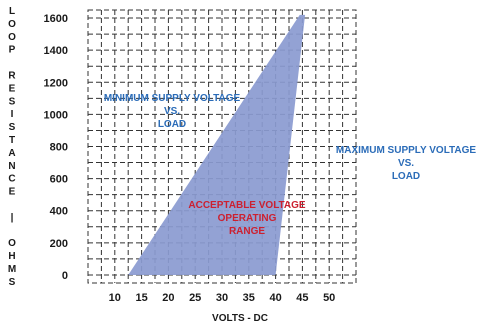 The height and width of the screenshot is (325, 479). I want to click on x-tick-label: 10, so click(115, 298).